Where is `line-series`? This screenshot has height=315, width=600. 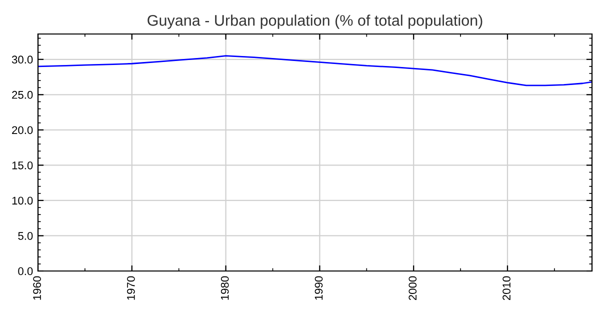 line-series is located at coordinates (315, 70).